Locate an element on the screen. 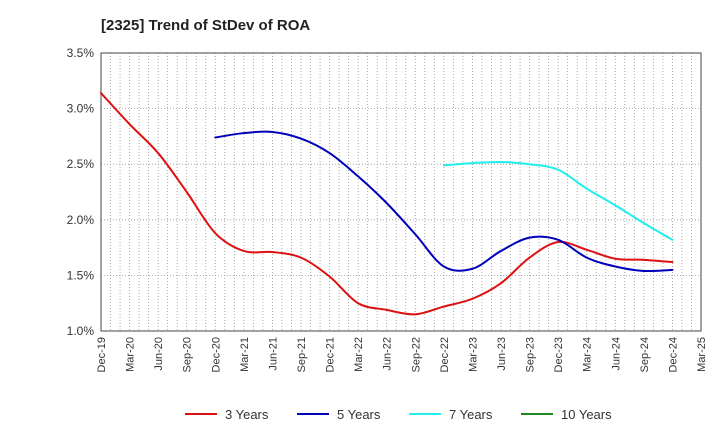 The width and height of the screenshot is (720, 440). legend-label-5-years: 5 Years is located at coordinates (359, 414).